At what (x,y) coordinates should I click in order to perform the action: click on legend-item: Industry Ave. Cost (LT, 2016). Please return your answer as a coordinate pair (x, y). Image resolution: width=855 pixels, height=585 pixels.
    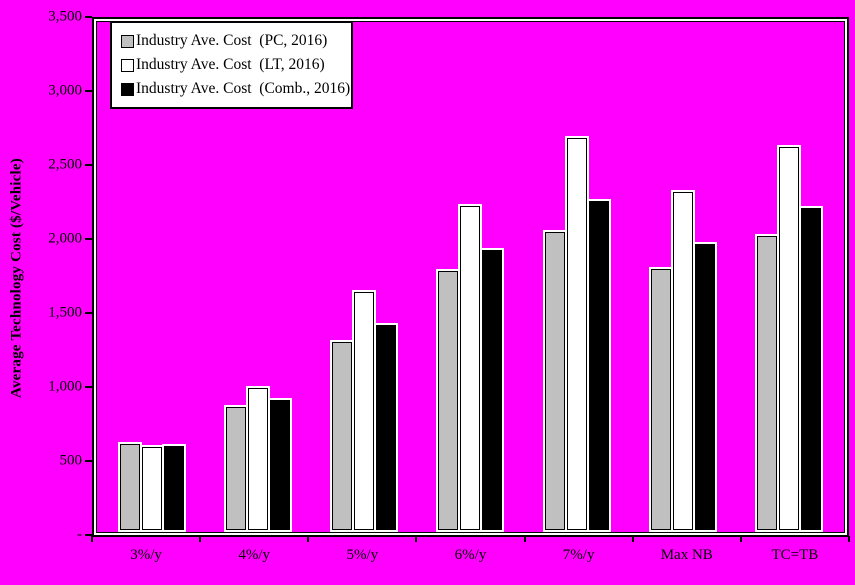
    Looking at the image, I should click on (233, 65).